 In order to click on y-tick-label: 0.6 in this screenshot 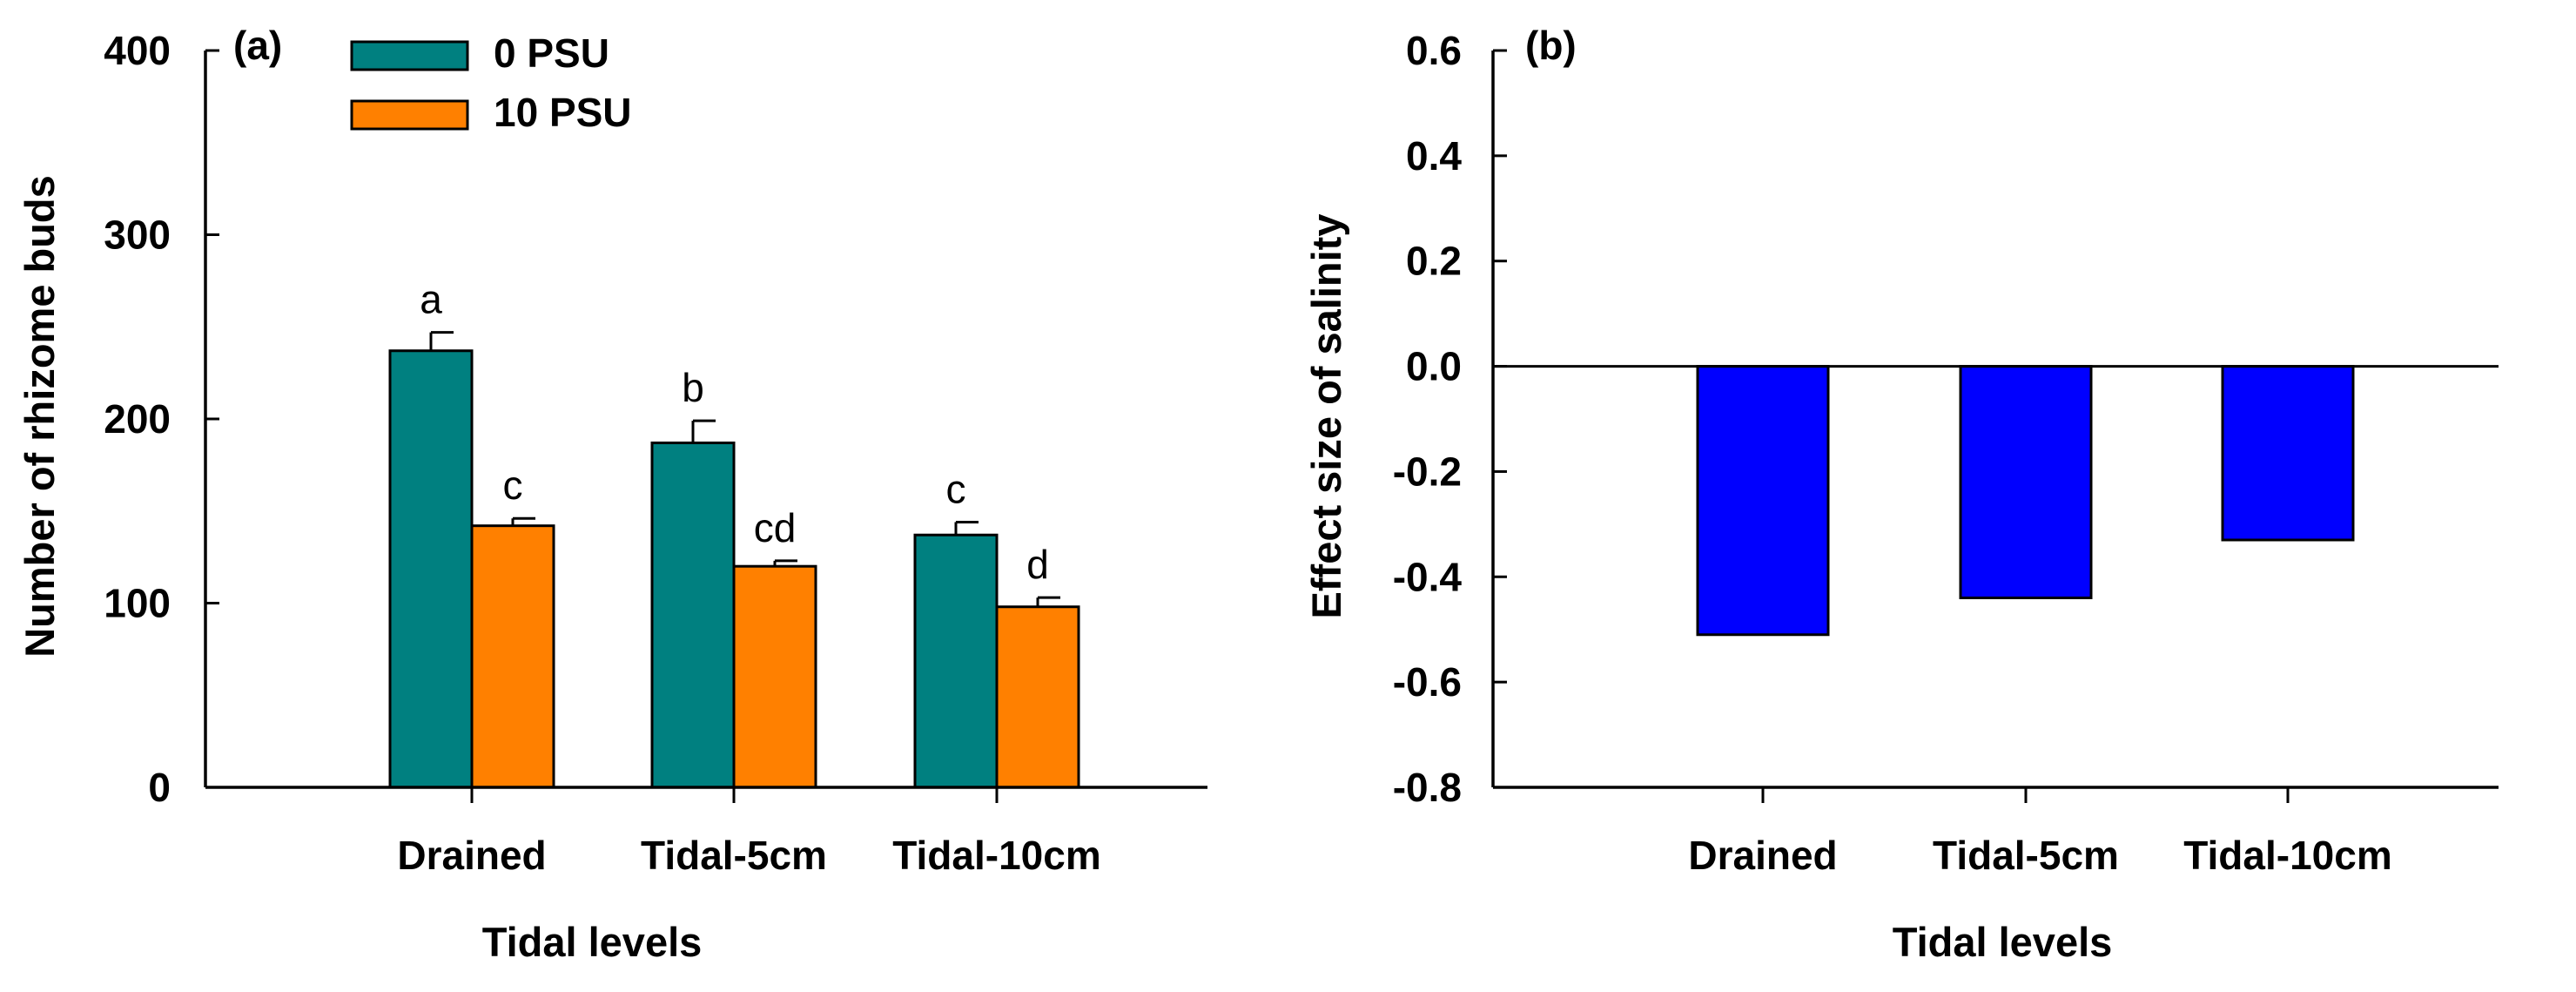, I will do `click(1434, 50)`.